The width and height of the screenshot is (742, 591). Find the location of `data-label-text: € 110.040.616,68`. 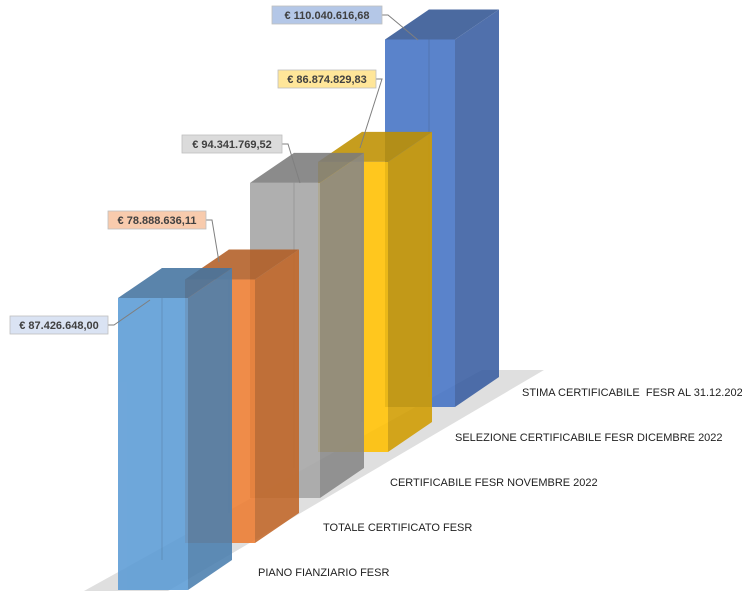

data-label-text: € 110.040.616,68 is located at coordinates (326, 16).